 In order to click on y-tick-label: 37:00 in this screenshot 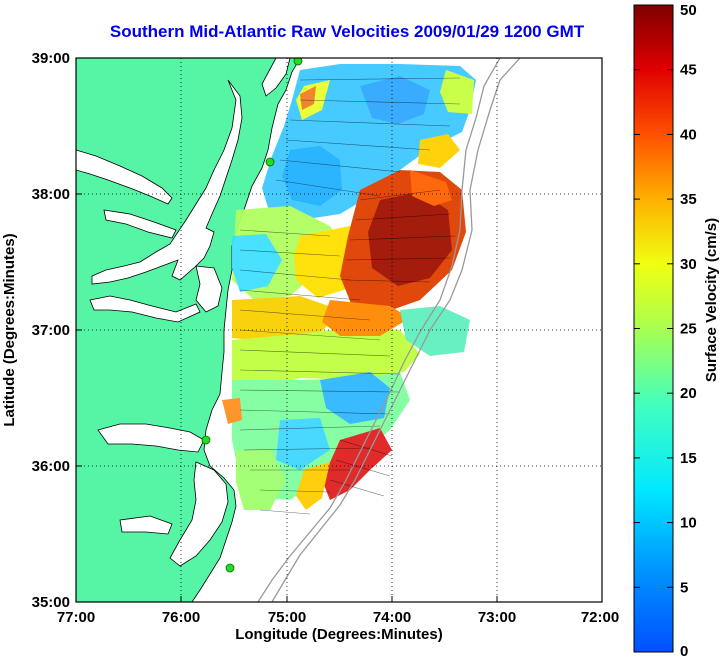, I will do `click(51, 330)`.